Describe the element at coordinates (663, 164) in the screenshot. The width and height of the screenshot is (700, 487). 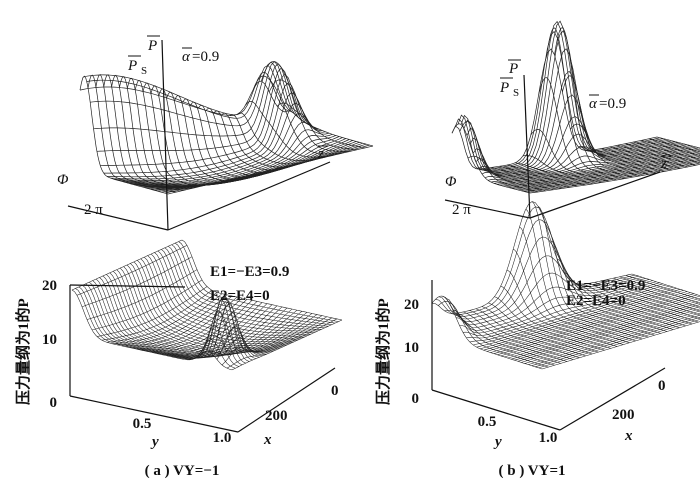
I see `z-axis-label: z` at that location.